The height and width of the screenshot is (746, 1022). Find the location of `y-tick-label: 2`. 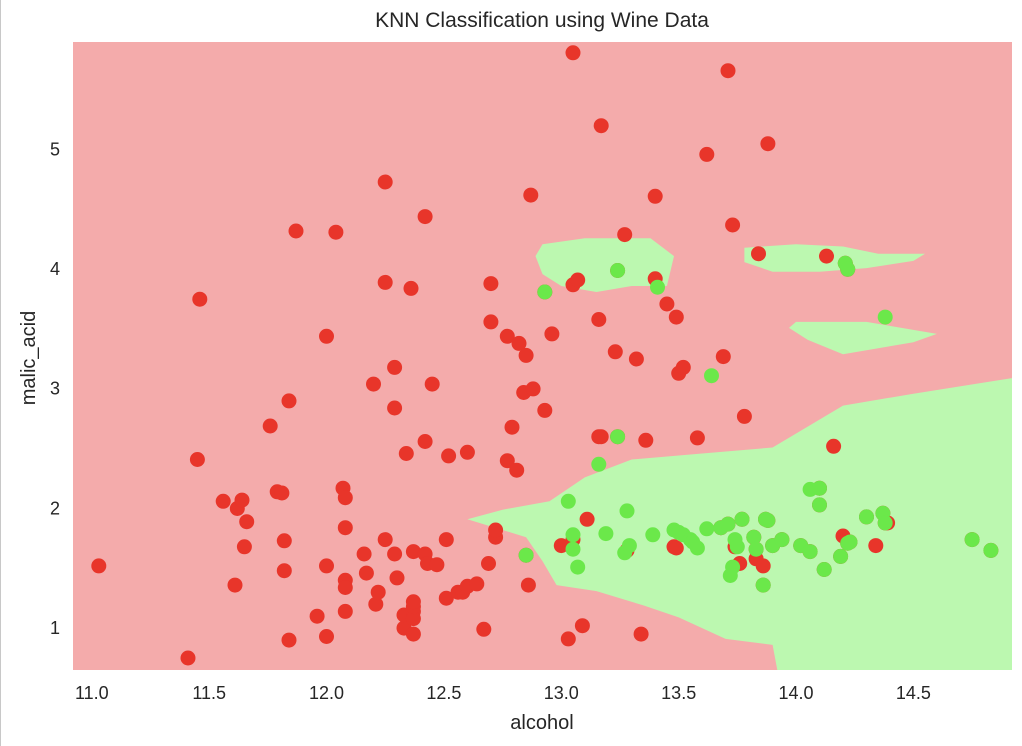

y-tick-label: 2 is located at coordinates (55, 508).